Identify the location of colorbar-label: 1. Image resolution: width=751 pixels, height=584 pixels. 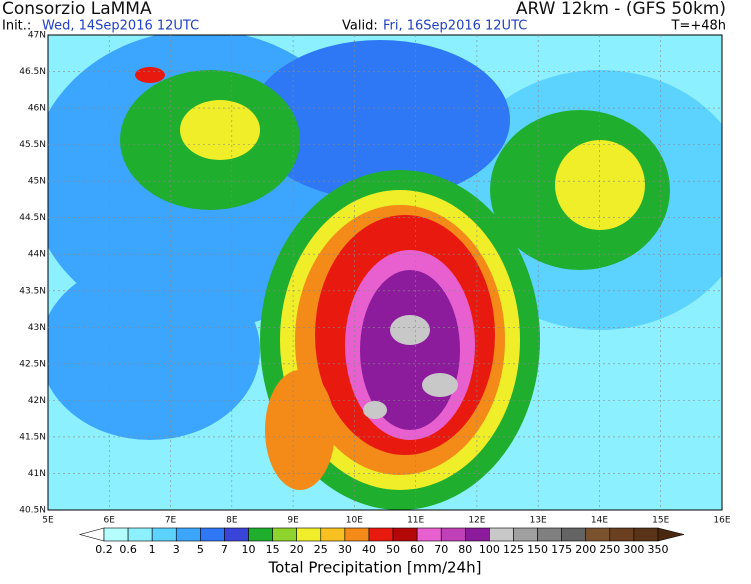
(152, 549).